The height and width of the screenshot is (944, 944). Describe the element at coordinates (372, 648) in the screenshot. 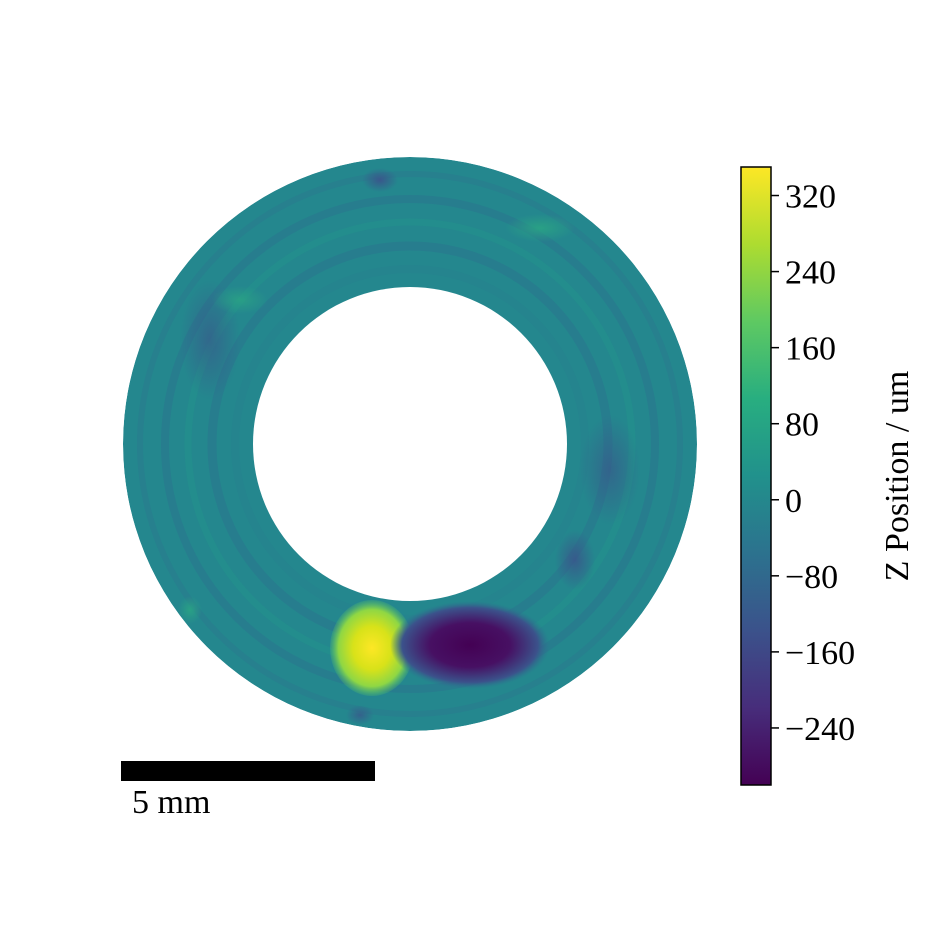

I see `high-region` at that location.